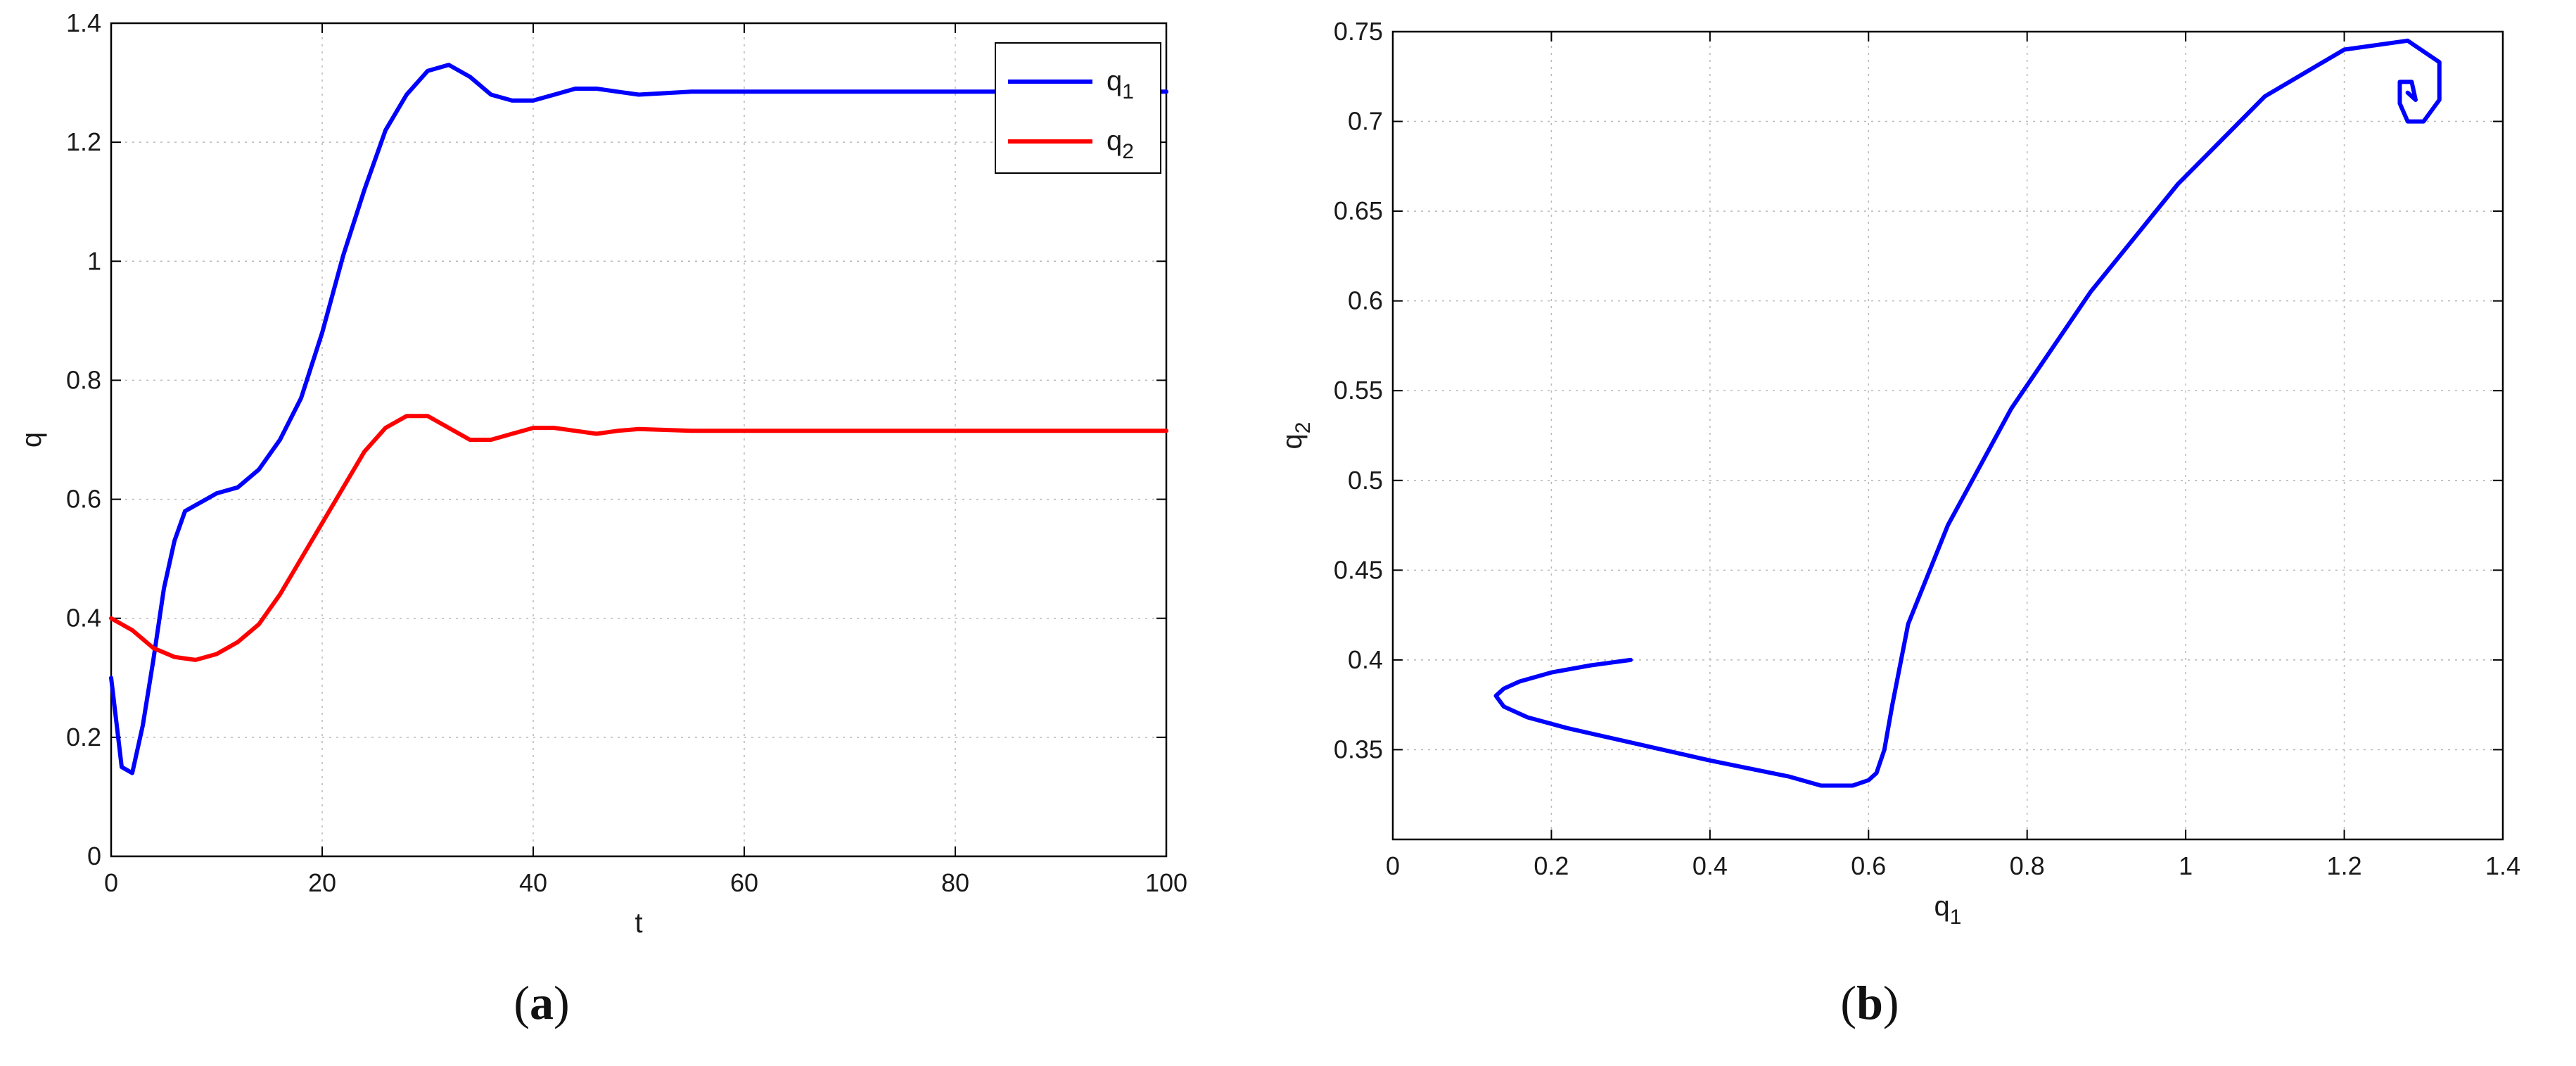 The height and width of the screenshot is (1066, 2576). What do you see at coordinates (533, 882) in the screenshot?
I see `x-tick-label: 40` at bounding box center [533, 882].